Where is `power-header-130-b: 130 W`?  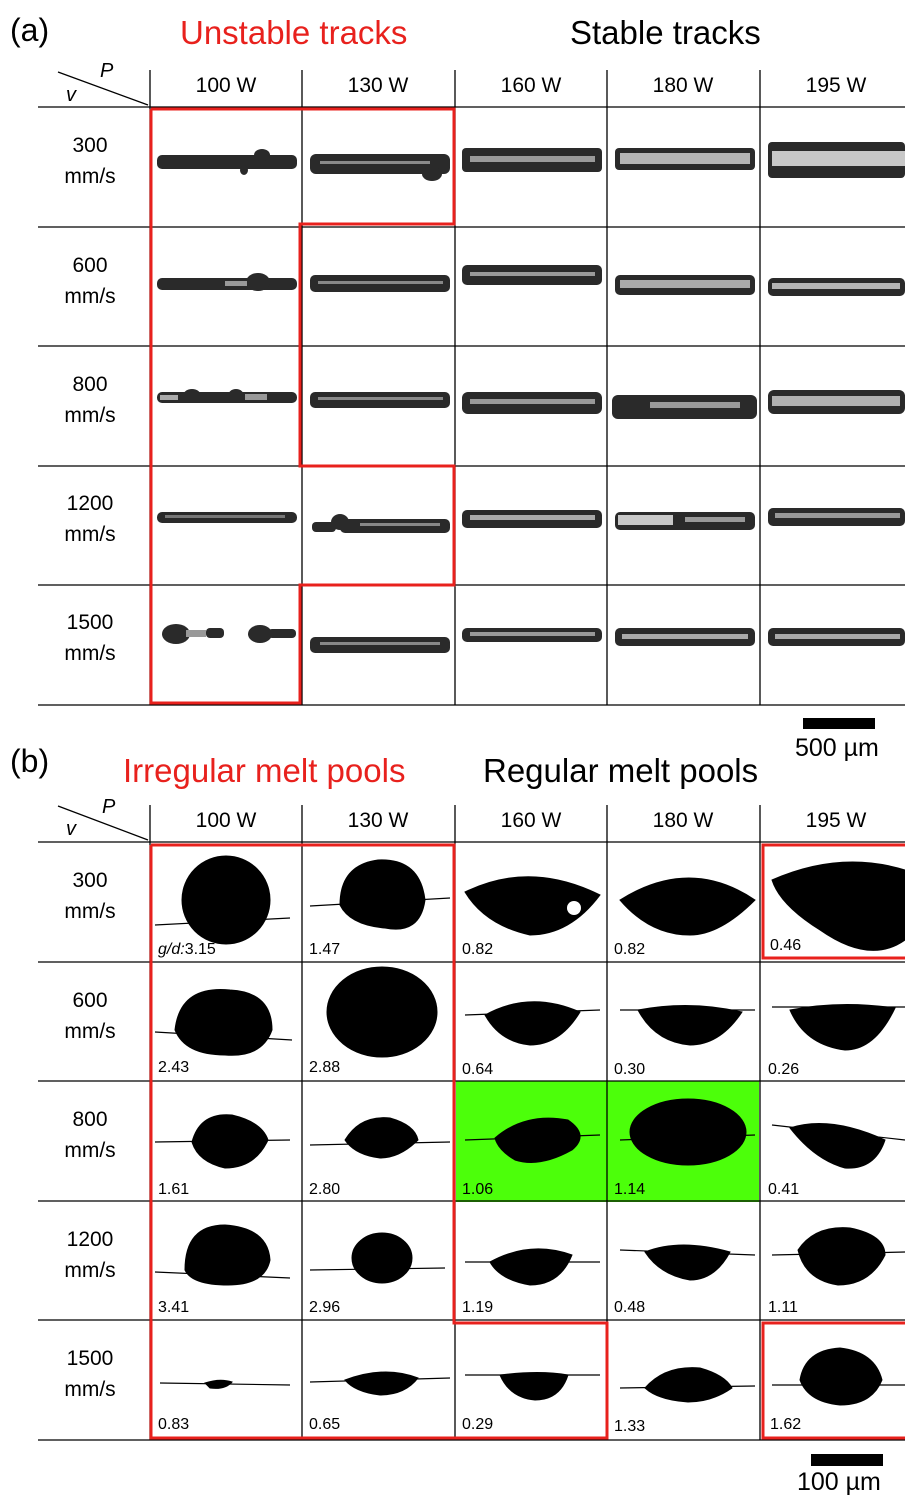 power-header-130-b: 130 W is located at coordinates (378, 820).